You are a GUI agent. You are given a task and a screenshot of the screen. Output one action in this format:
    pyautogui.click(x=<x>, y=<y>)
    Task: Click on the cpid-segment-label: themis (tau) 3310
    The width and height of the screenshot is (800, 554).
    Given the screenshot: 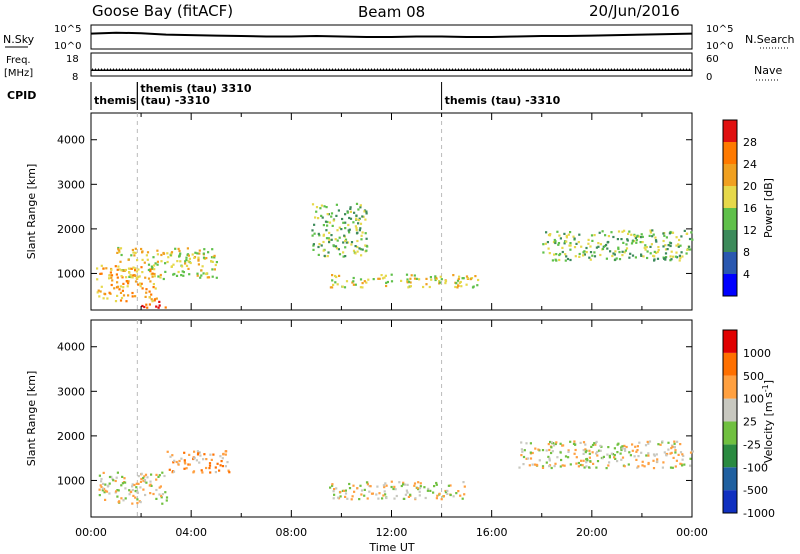 What is the action you would take?
    pyautogui.click(x=196, y=88)
    